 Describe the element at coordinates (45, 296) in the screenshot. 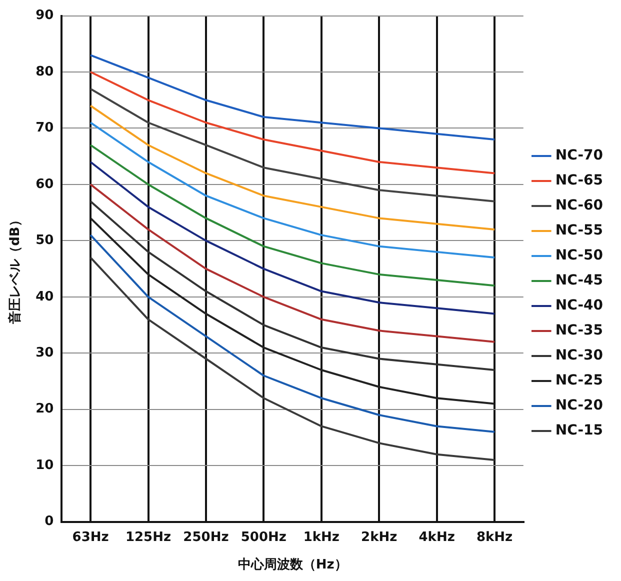

I see `y-tick-label: 40` at that location.